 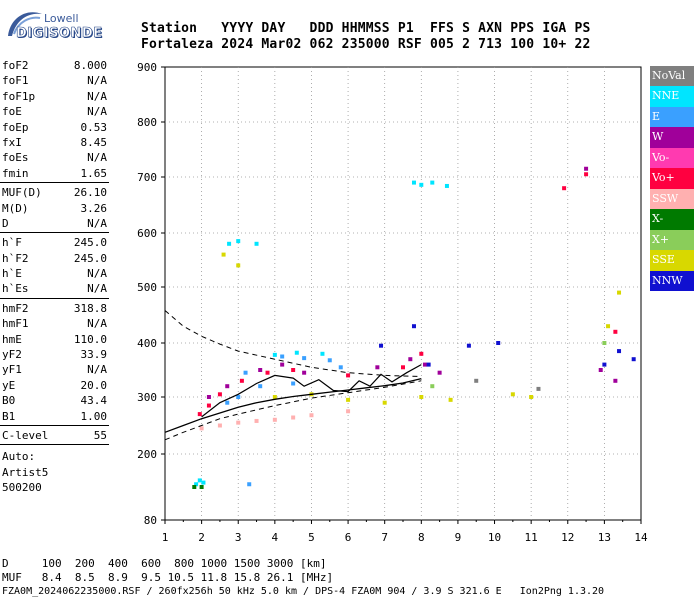 What do you see at coordinates (55, 273) in the screenshot?
I see `param-row: h`E N/A` at bounding box center [55, 273].